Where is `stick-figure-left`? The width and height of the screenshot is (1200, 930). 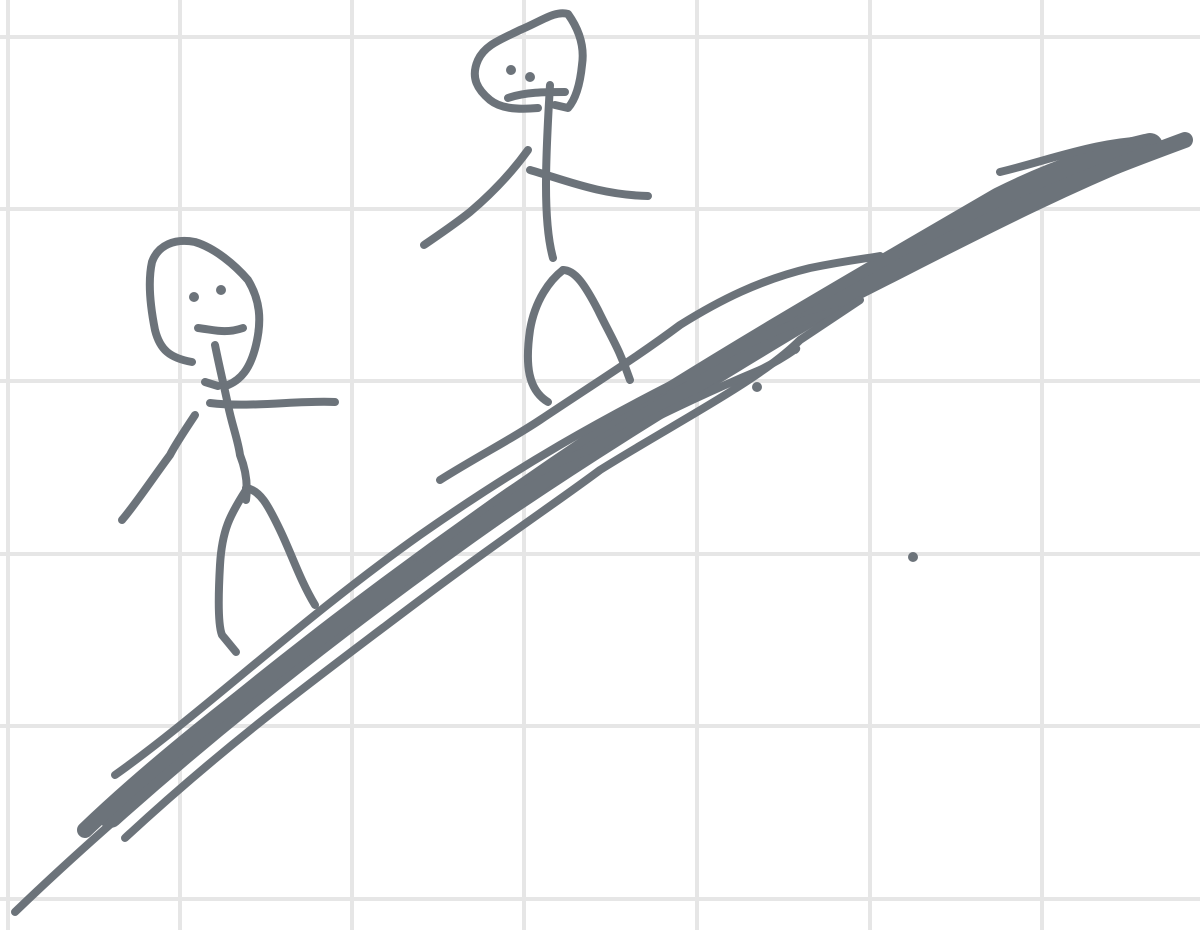
stick-figure-left is located at coordinates (228, 446).